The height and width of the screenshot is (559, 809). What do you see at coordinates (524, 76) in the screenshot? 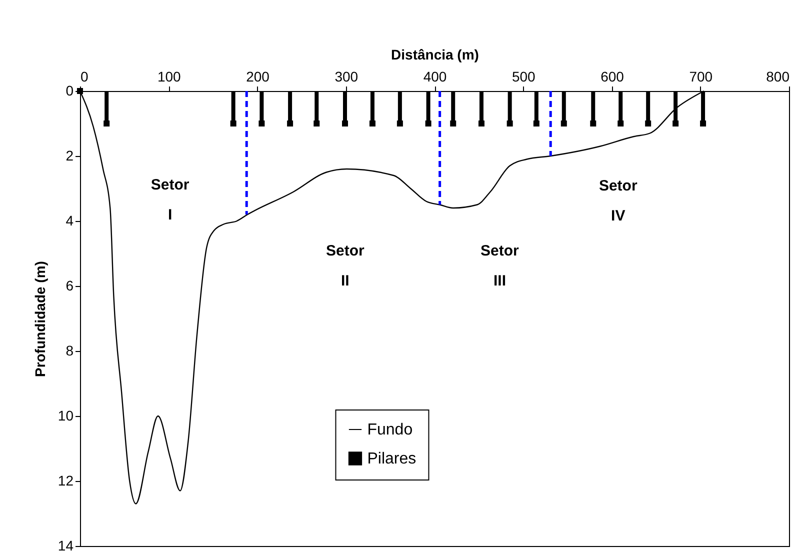
I see `x-tick-label: 500` at bounding box center [524, 76].